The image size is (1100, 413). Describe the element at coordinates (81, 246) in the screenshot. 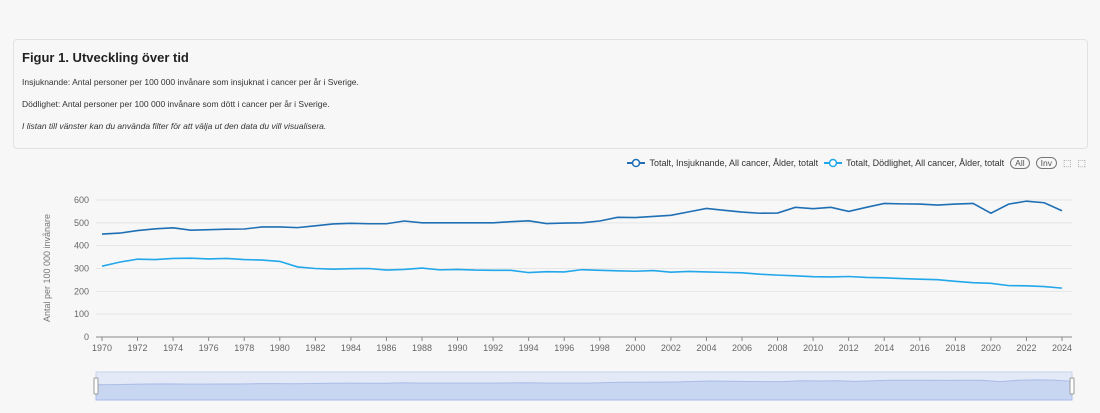

I see `y-tick-label: 400` at that location.